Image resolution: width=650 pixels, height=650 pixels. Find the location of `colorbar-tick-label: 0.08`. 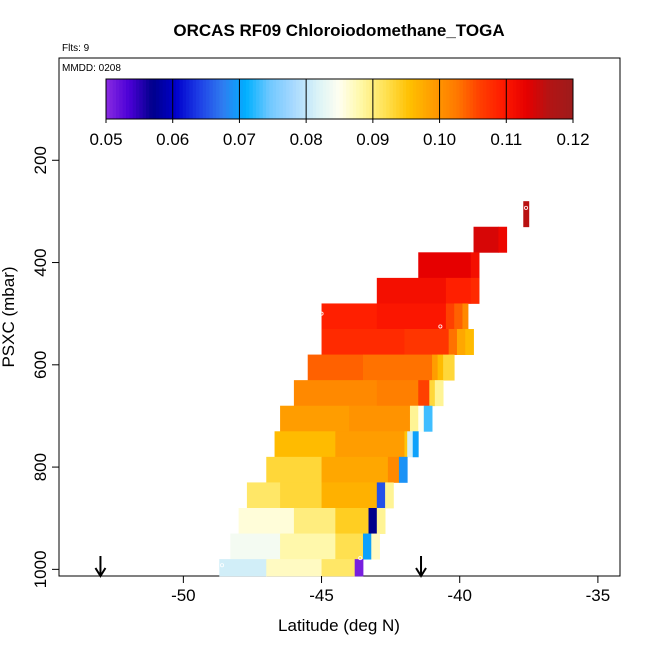

colorbar-tick-label: 0.08 is located at coordinates (306, 139).